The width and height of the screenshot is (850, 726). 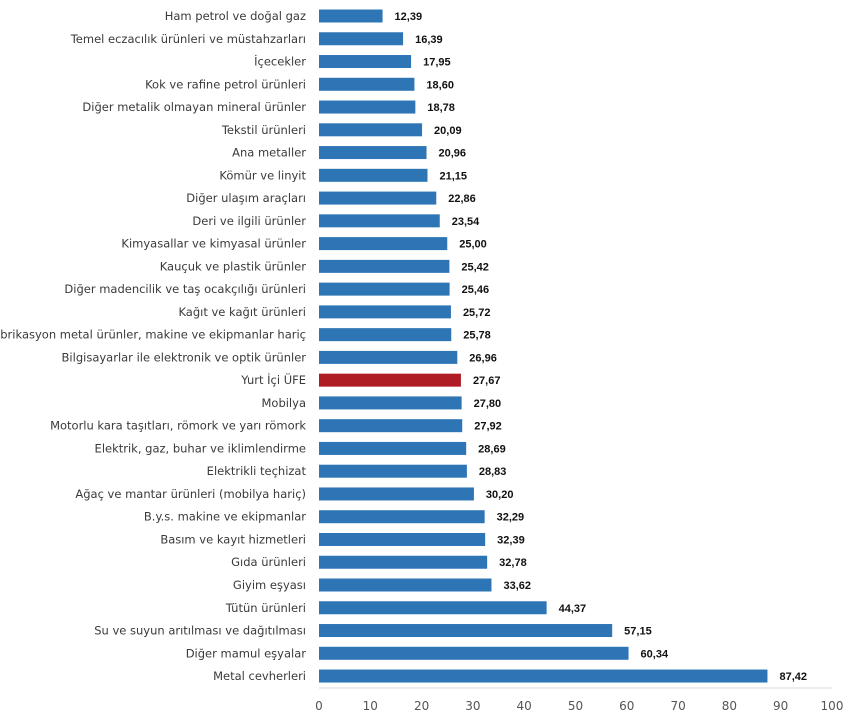 What do you see at coordinates (638, 632) in the screenshot?
I see `value-label: 57,15` at bounding box center [638, 632].